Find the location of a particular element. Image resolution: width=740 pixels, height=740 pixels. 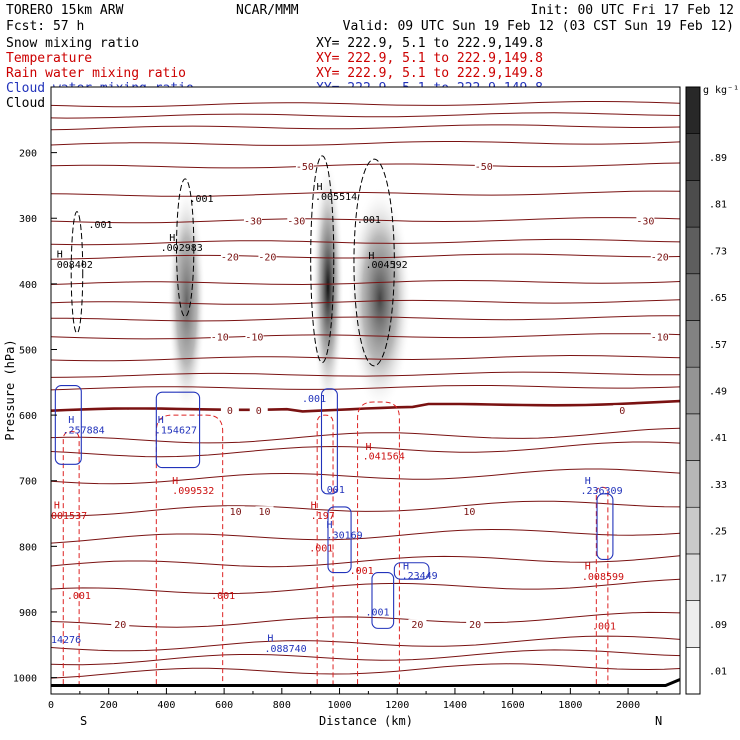

colorbar-label: .01 is located at coordinates (718, 672).